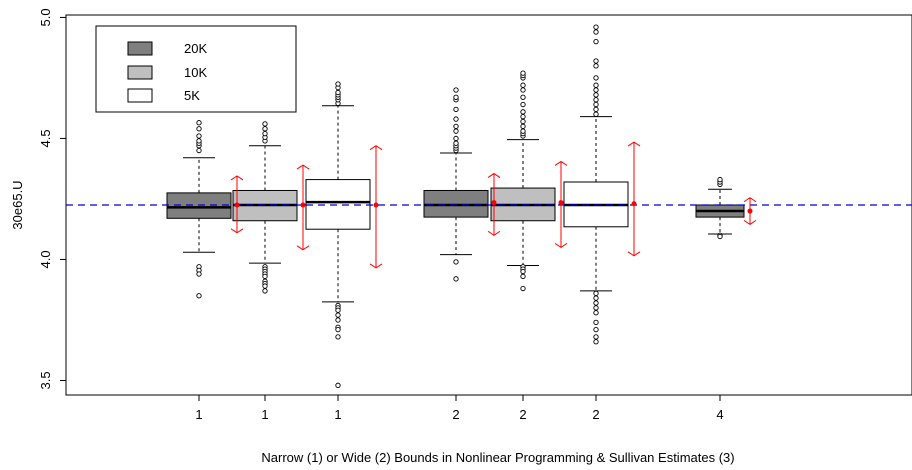  Describe the element at coordinates (140, 72) in the screenshot. I see `legend-swatch-10k` at that location.